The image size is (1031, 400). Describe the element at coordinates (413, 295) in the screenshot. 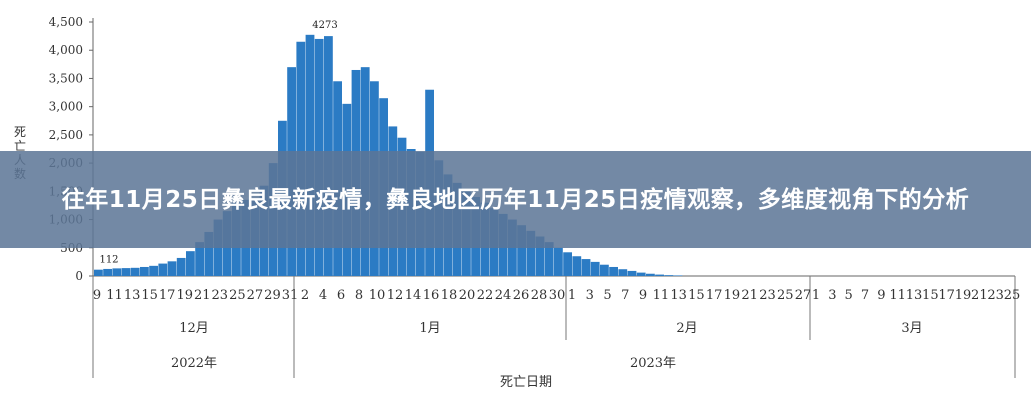

I see `x-day-label: 14` at that location.